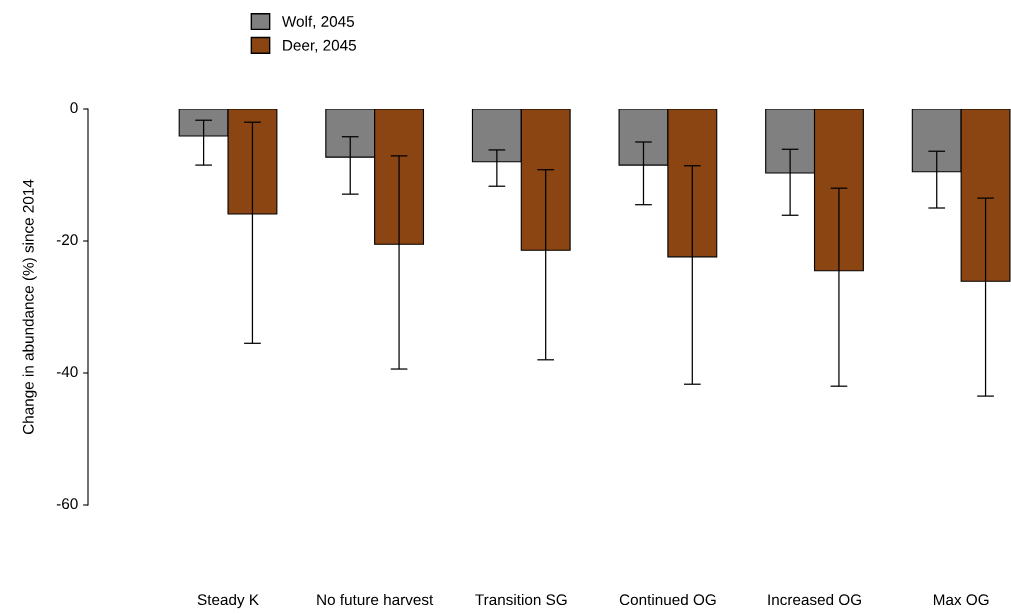  What do you see at coordinates (375, 599) in the screenshot?
I see `x-tick-label: No future harvest` at bounding box center [375, 599].